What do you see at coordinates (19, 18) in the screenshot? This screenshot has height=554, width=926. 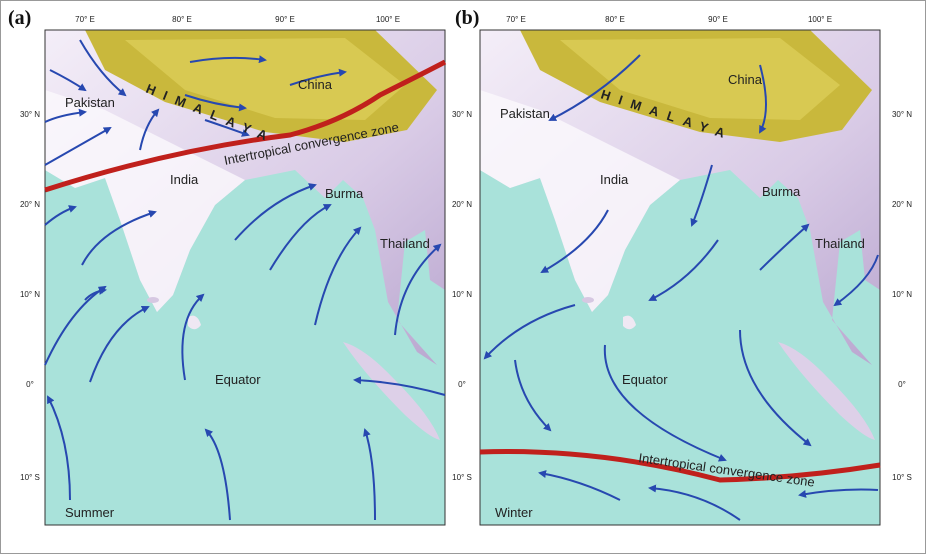 I see `panel-label: (a)` at bounding box center [19, 18].